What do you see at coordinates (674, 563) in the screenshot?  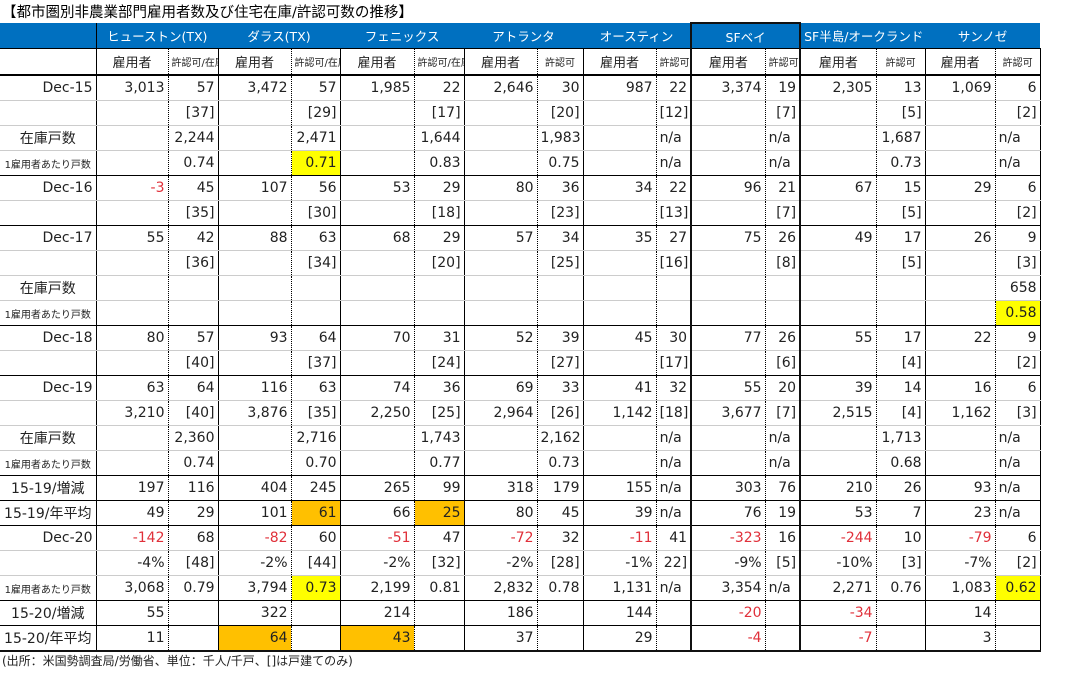 I see `permits-cell: 22]` at bounding box center [674, 563].